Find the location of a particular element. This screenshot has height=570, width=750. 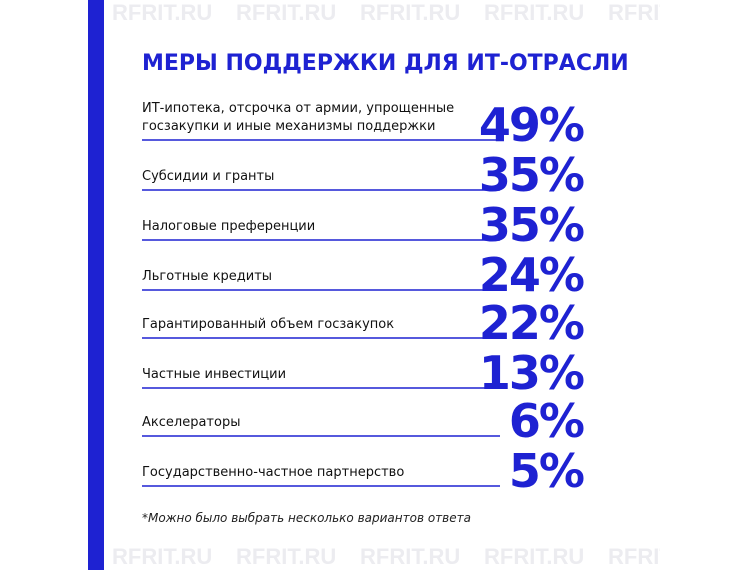

row-value: 22% is located at coordinates (531, 323).